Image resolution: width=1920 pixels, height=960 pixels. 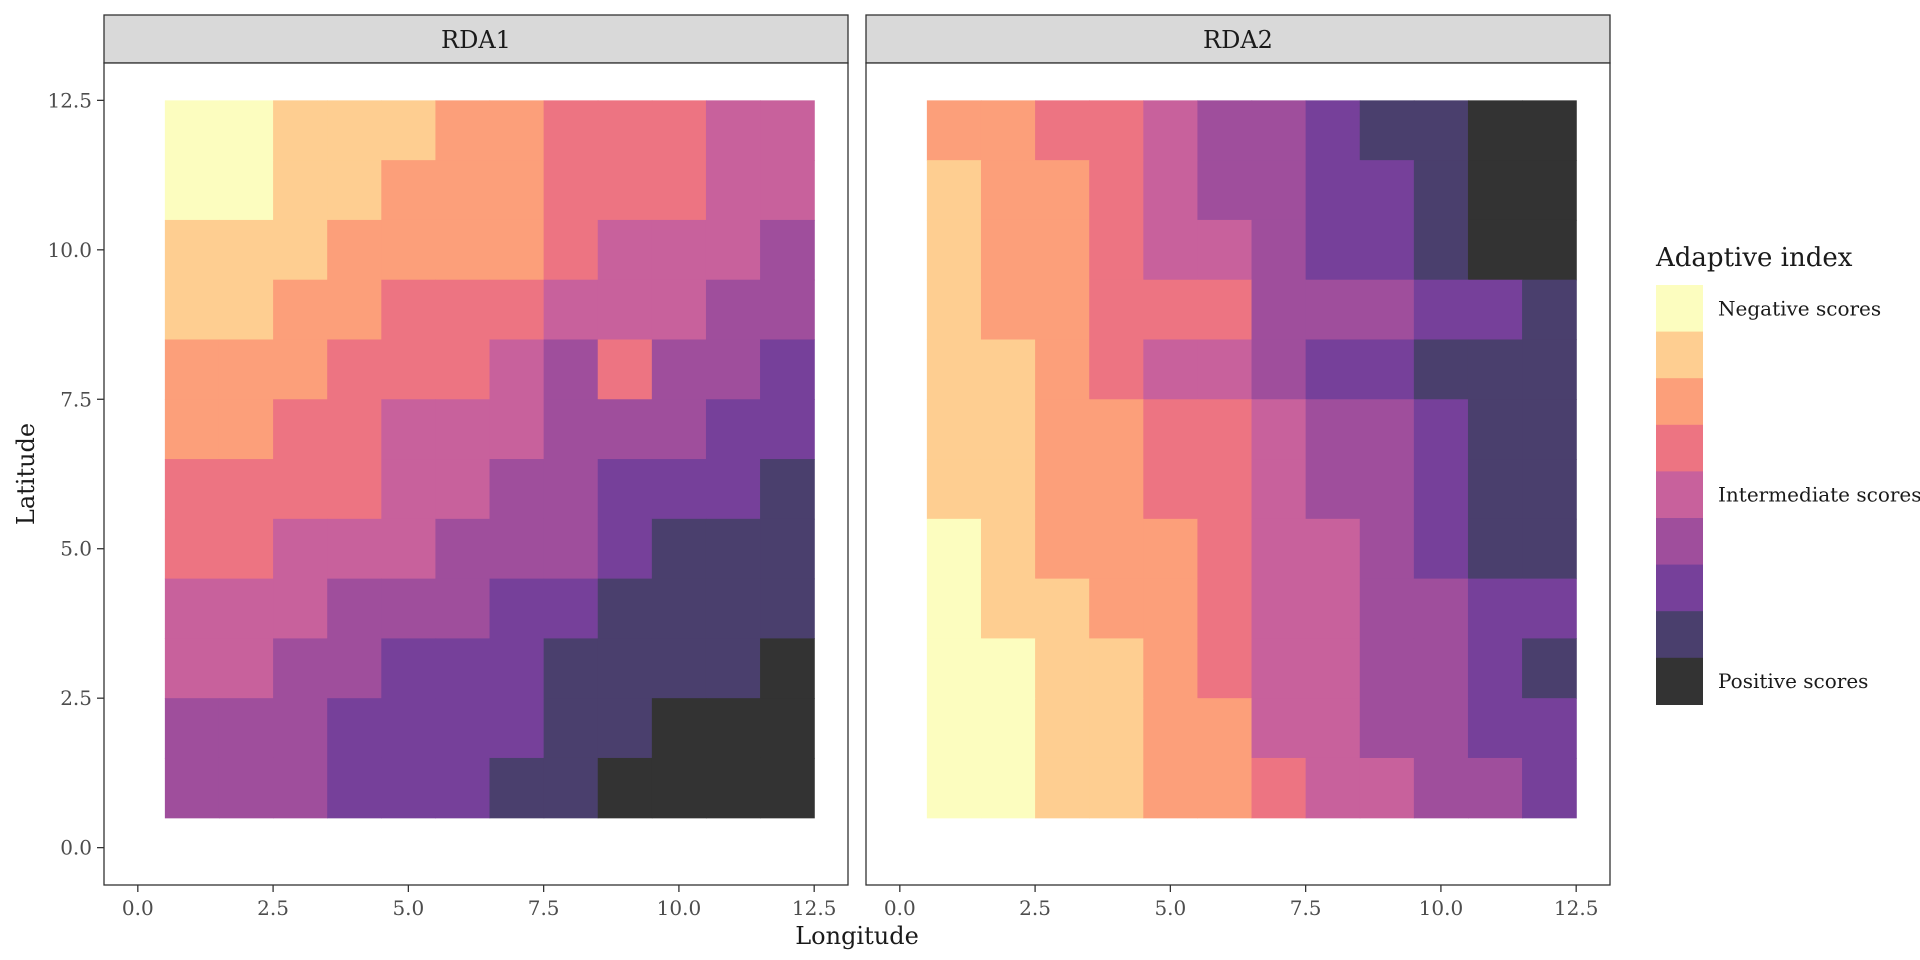 What do you see at coordinates (408, 908) in the screenshot?
I see `x-tick-label: 5.0` at bounding box center [408, 908].